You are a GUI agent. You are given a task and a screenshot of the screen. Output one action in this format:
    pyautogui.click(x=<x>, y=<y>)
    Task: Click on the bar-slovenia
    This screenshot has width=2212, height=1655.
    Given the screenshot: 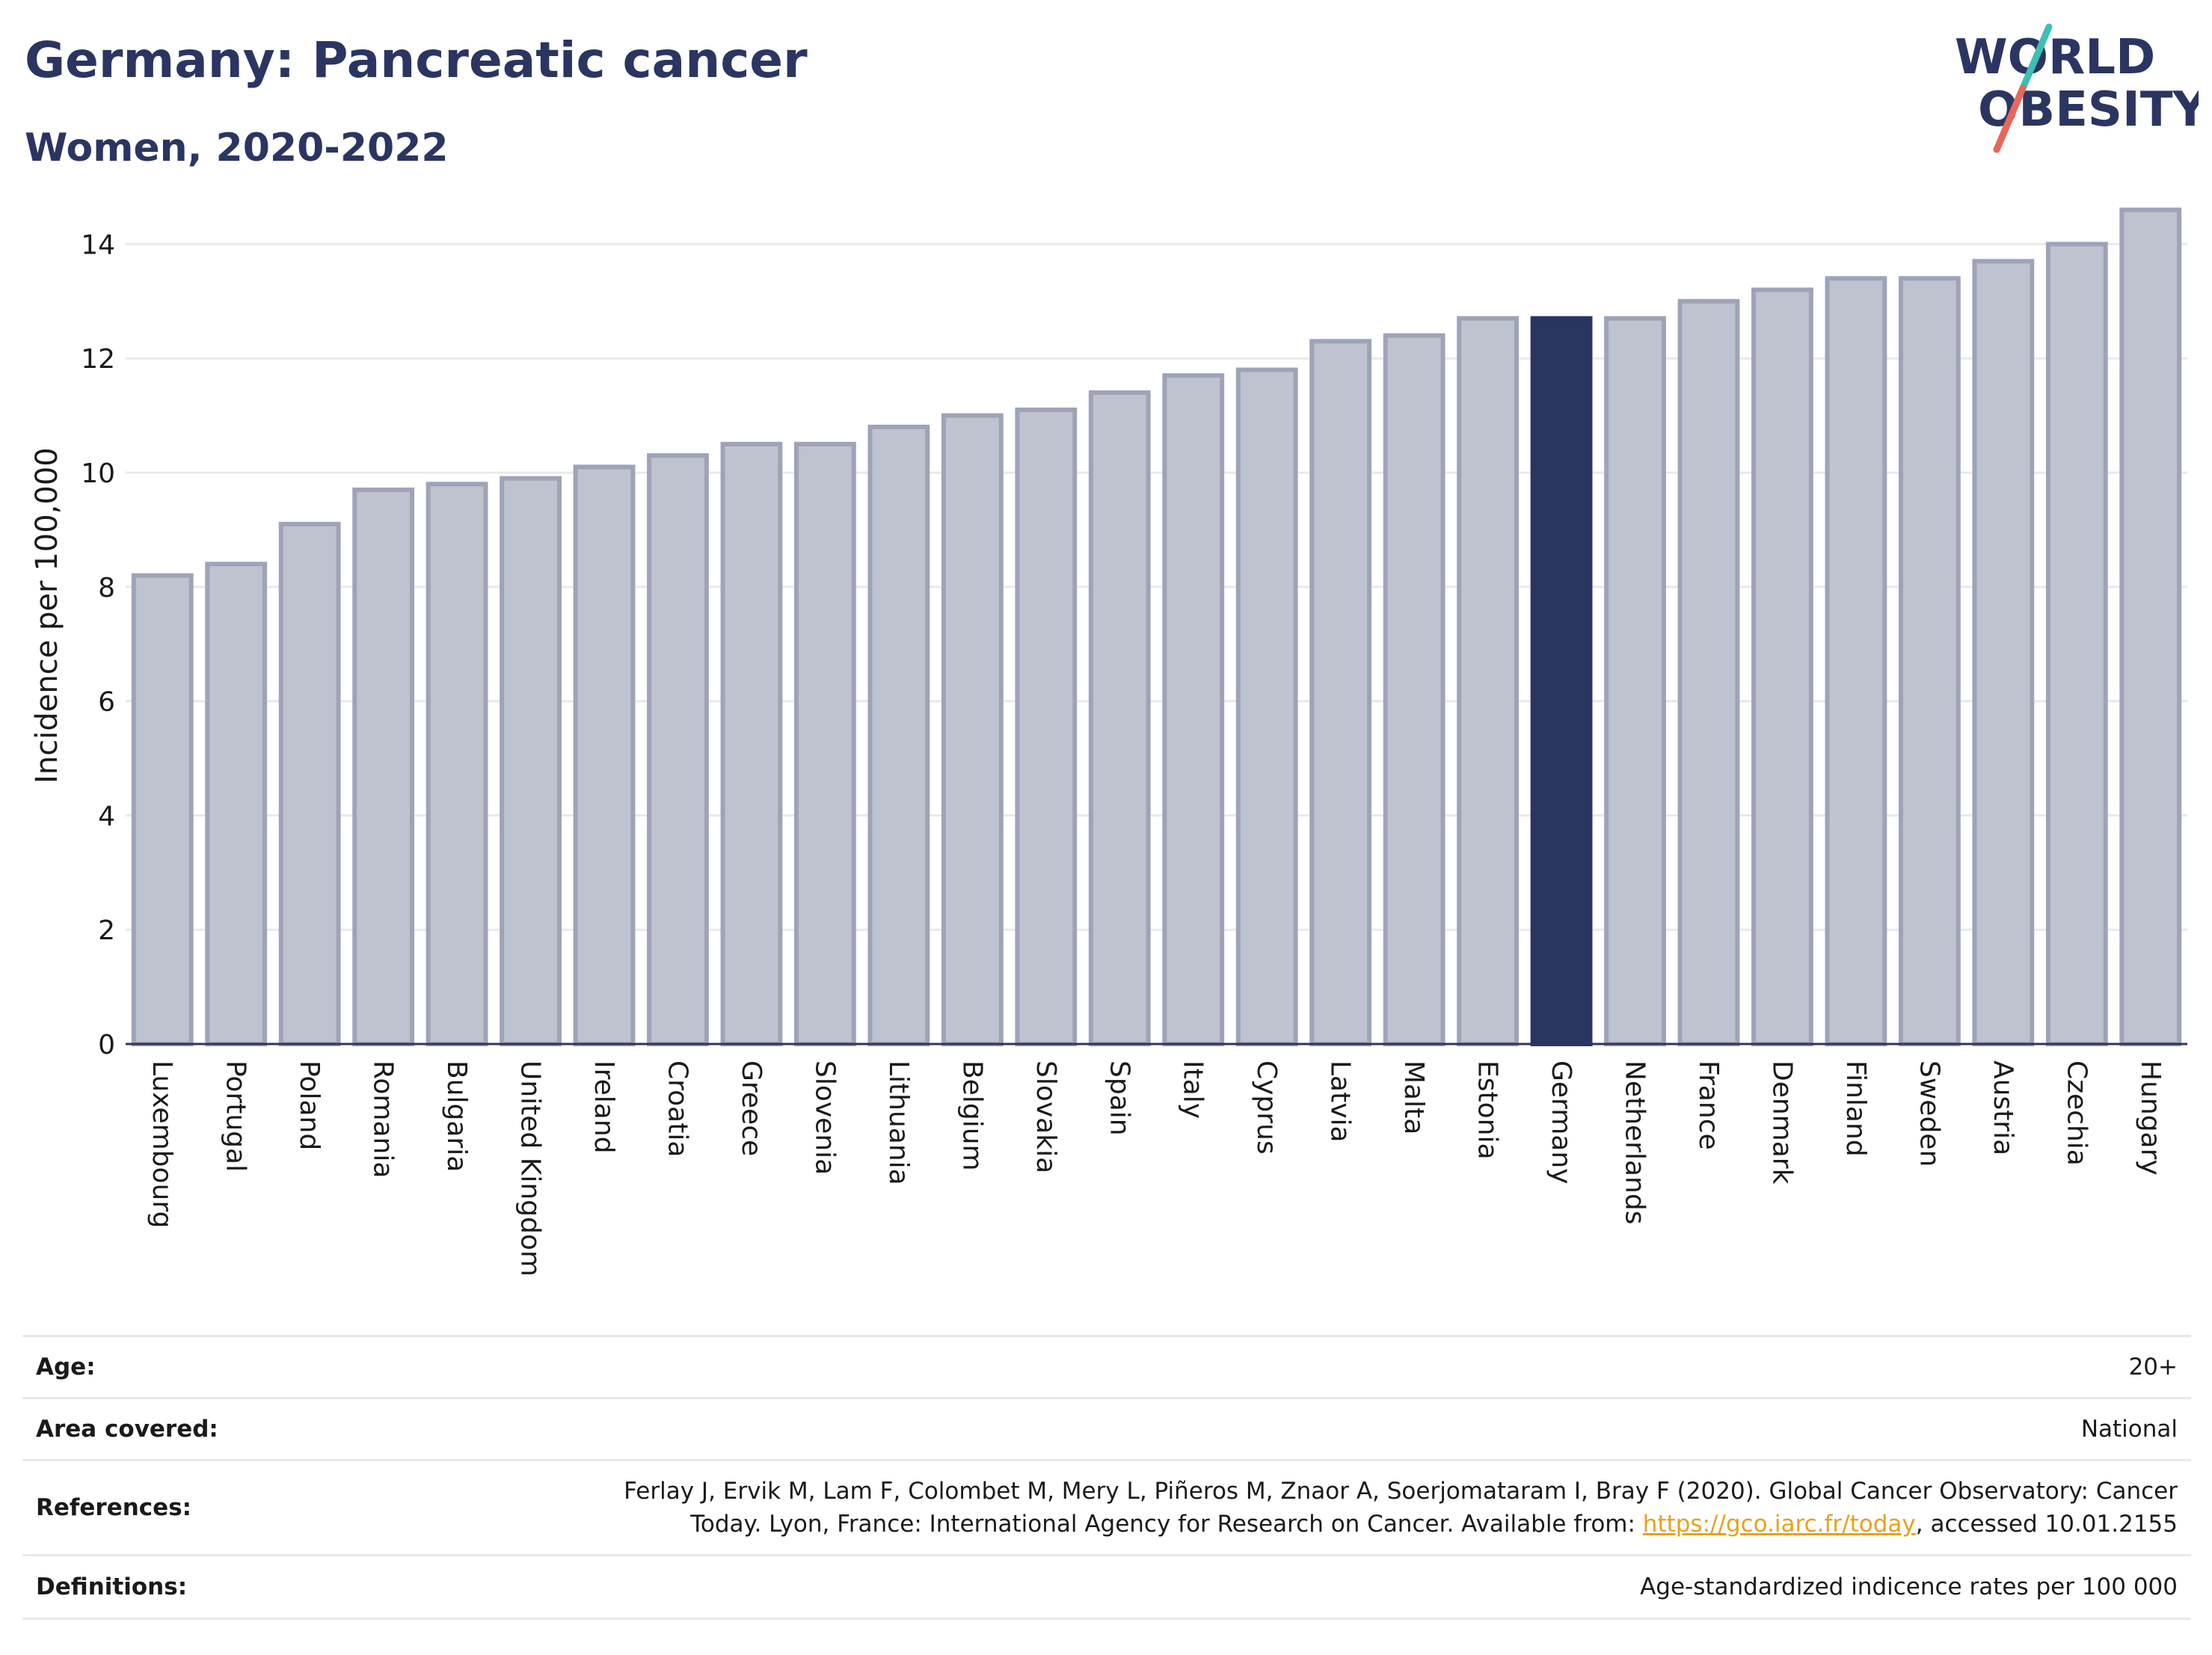 What is the action you would take?
    pyautogui.click(x=825, y=743)
    